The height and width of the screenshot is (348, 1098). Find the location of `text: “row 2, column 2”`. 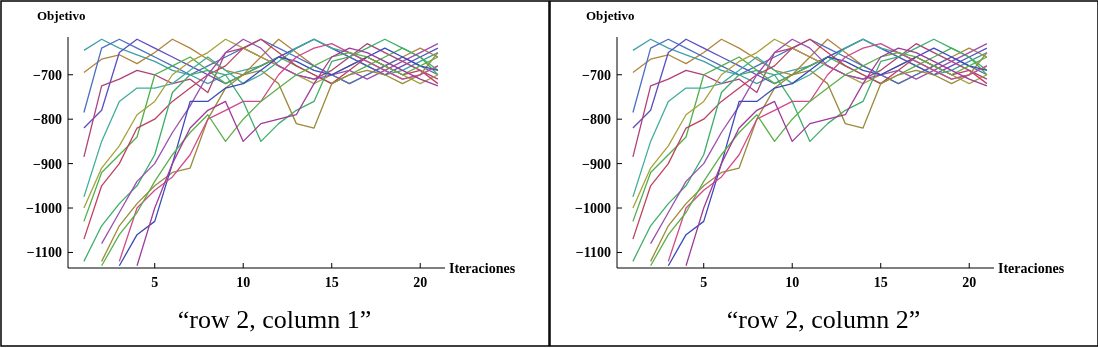

text: “row 2, column 2” is located at coordinates (823, 319).